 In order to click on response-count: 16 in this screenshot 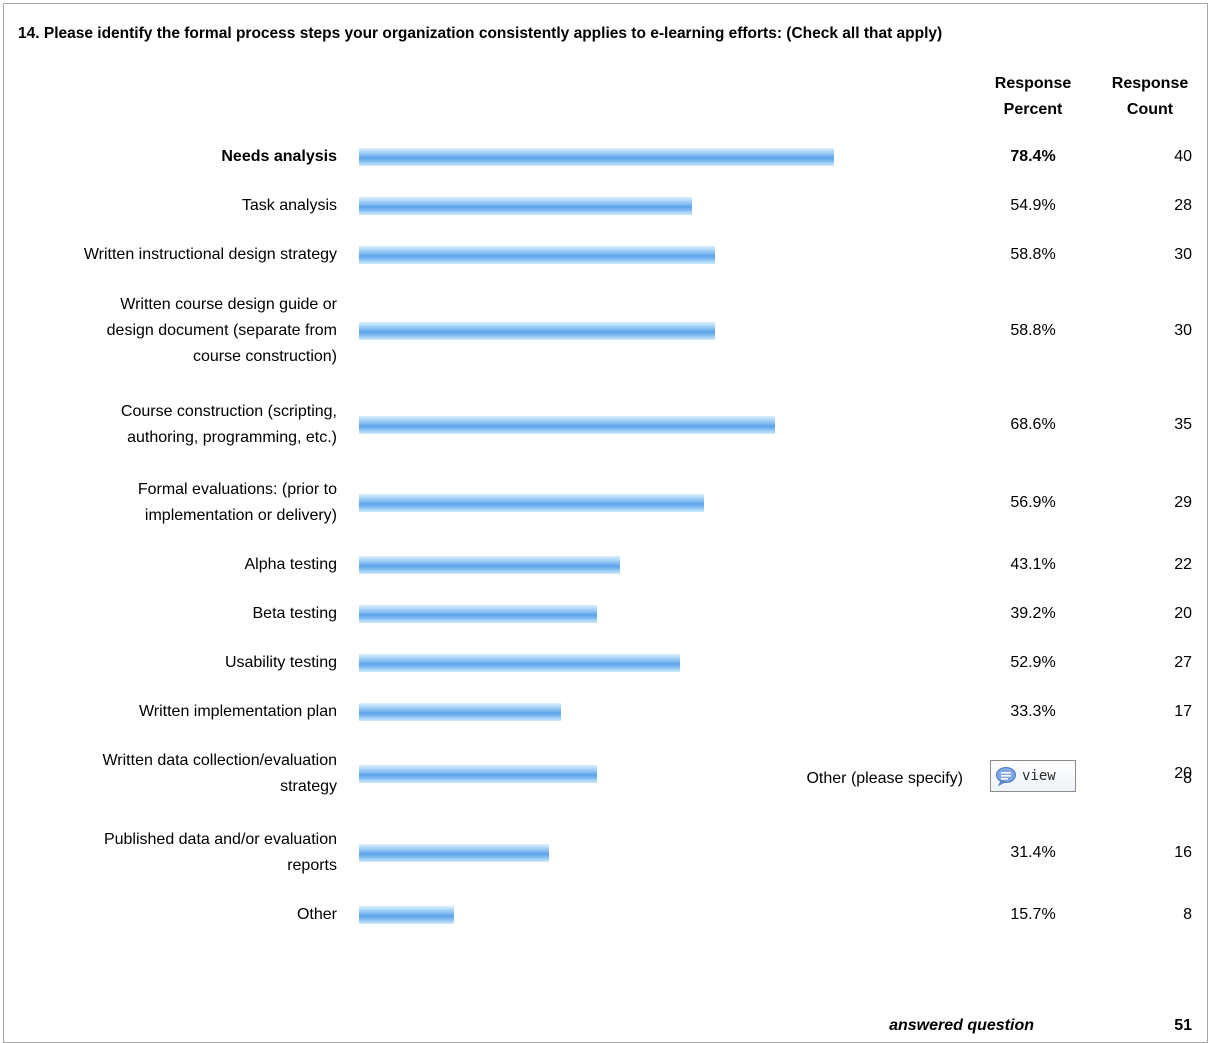, I will do `click(1183, 852)`.